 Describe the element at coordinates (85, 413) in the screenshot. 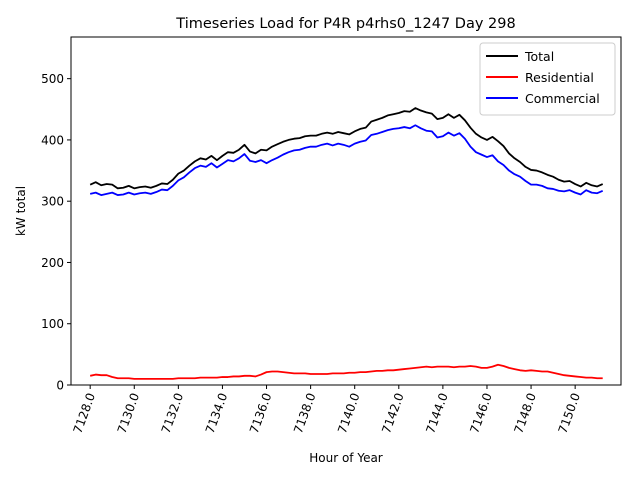

I see `x-tick-label: 7128.0` at that location.